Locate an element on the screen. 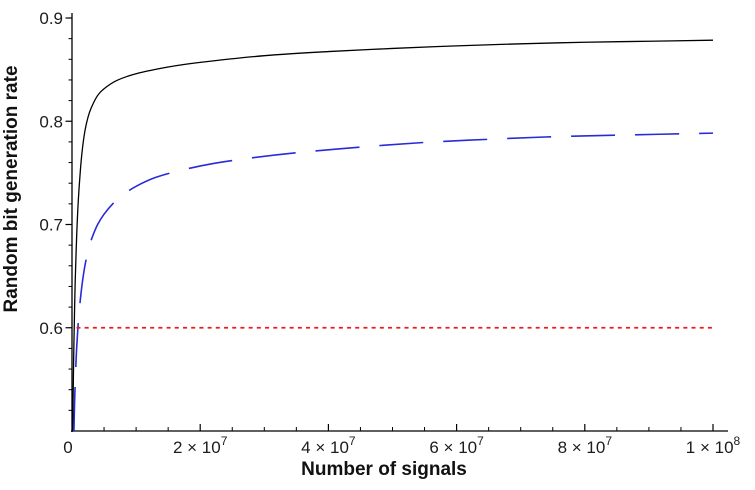 The height and width of the screenshot is (490, 755). y-tick-label: 0.7 is located at coordinates (51, 225).